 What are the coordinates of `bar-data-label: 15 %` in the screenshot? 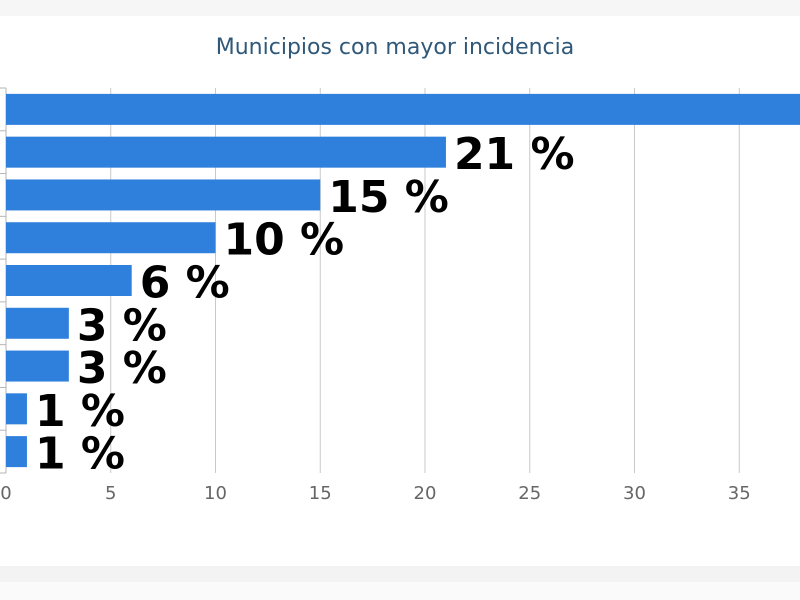 It's located at (388, 197).